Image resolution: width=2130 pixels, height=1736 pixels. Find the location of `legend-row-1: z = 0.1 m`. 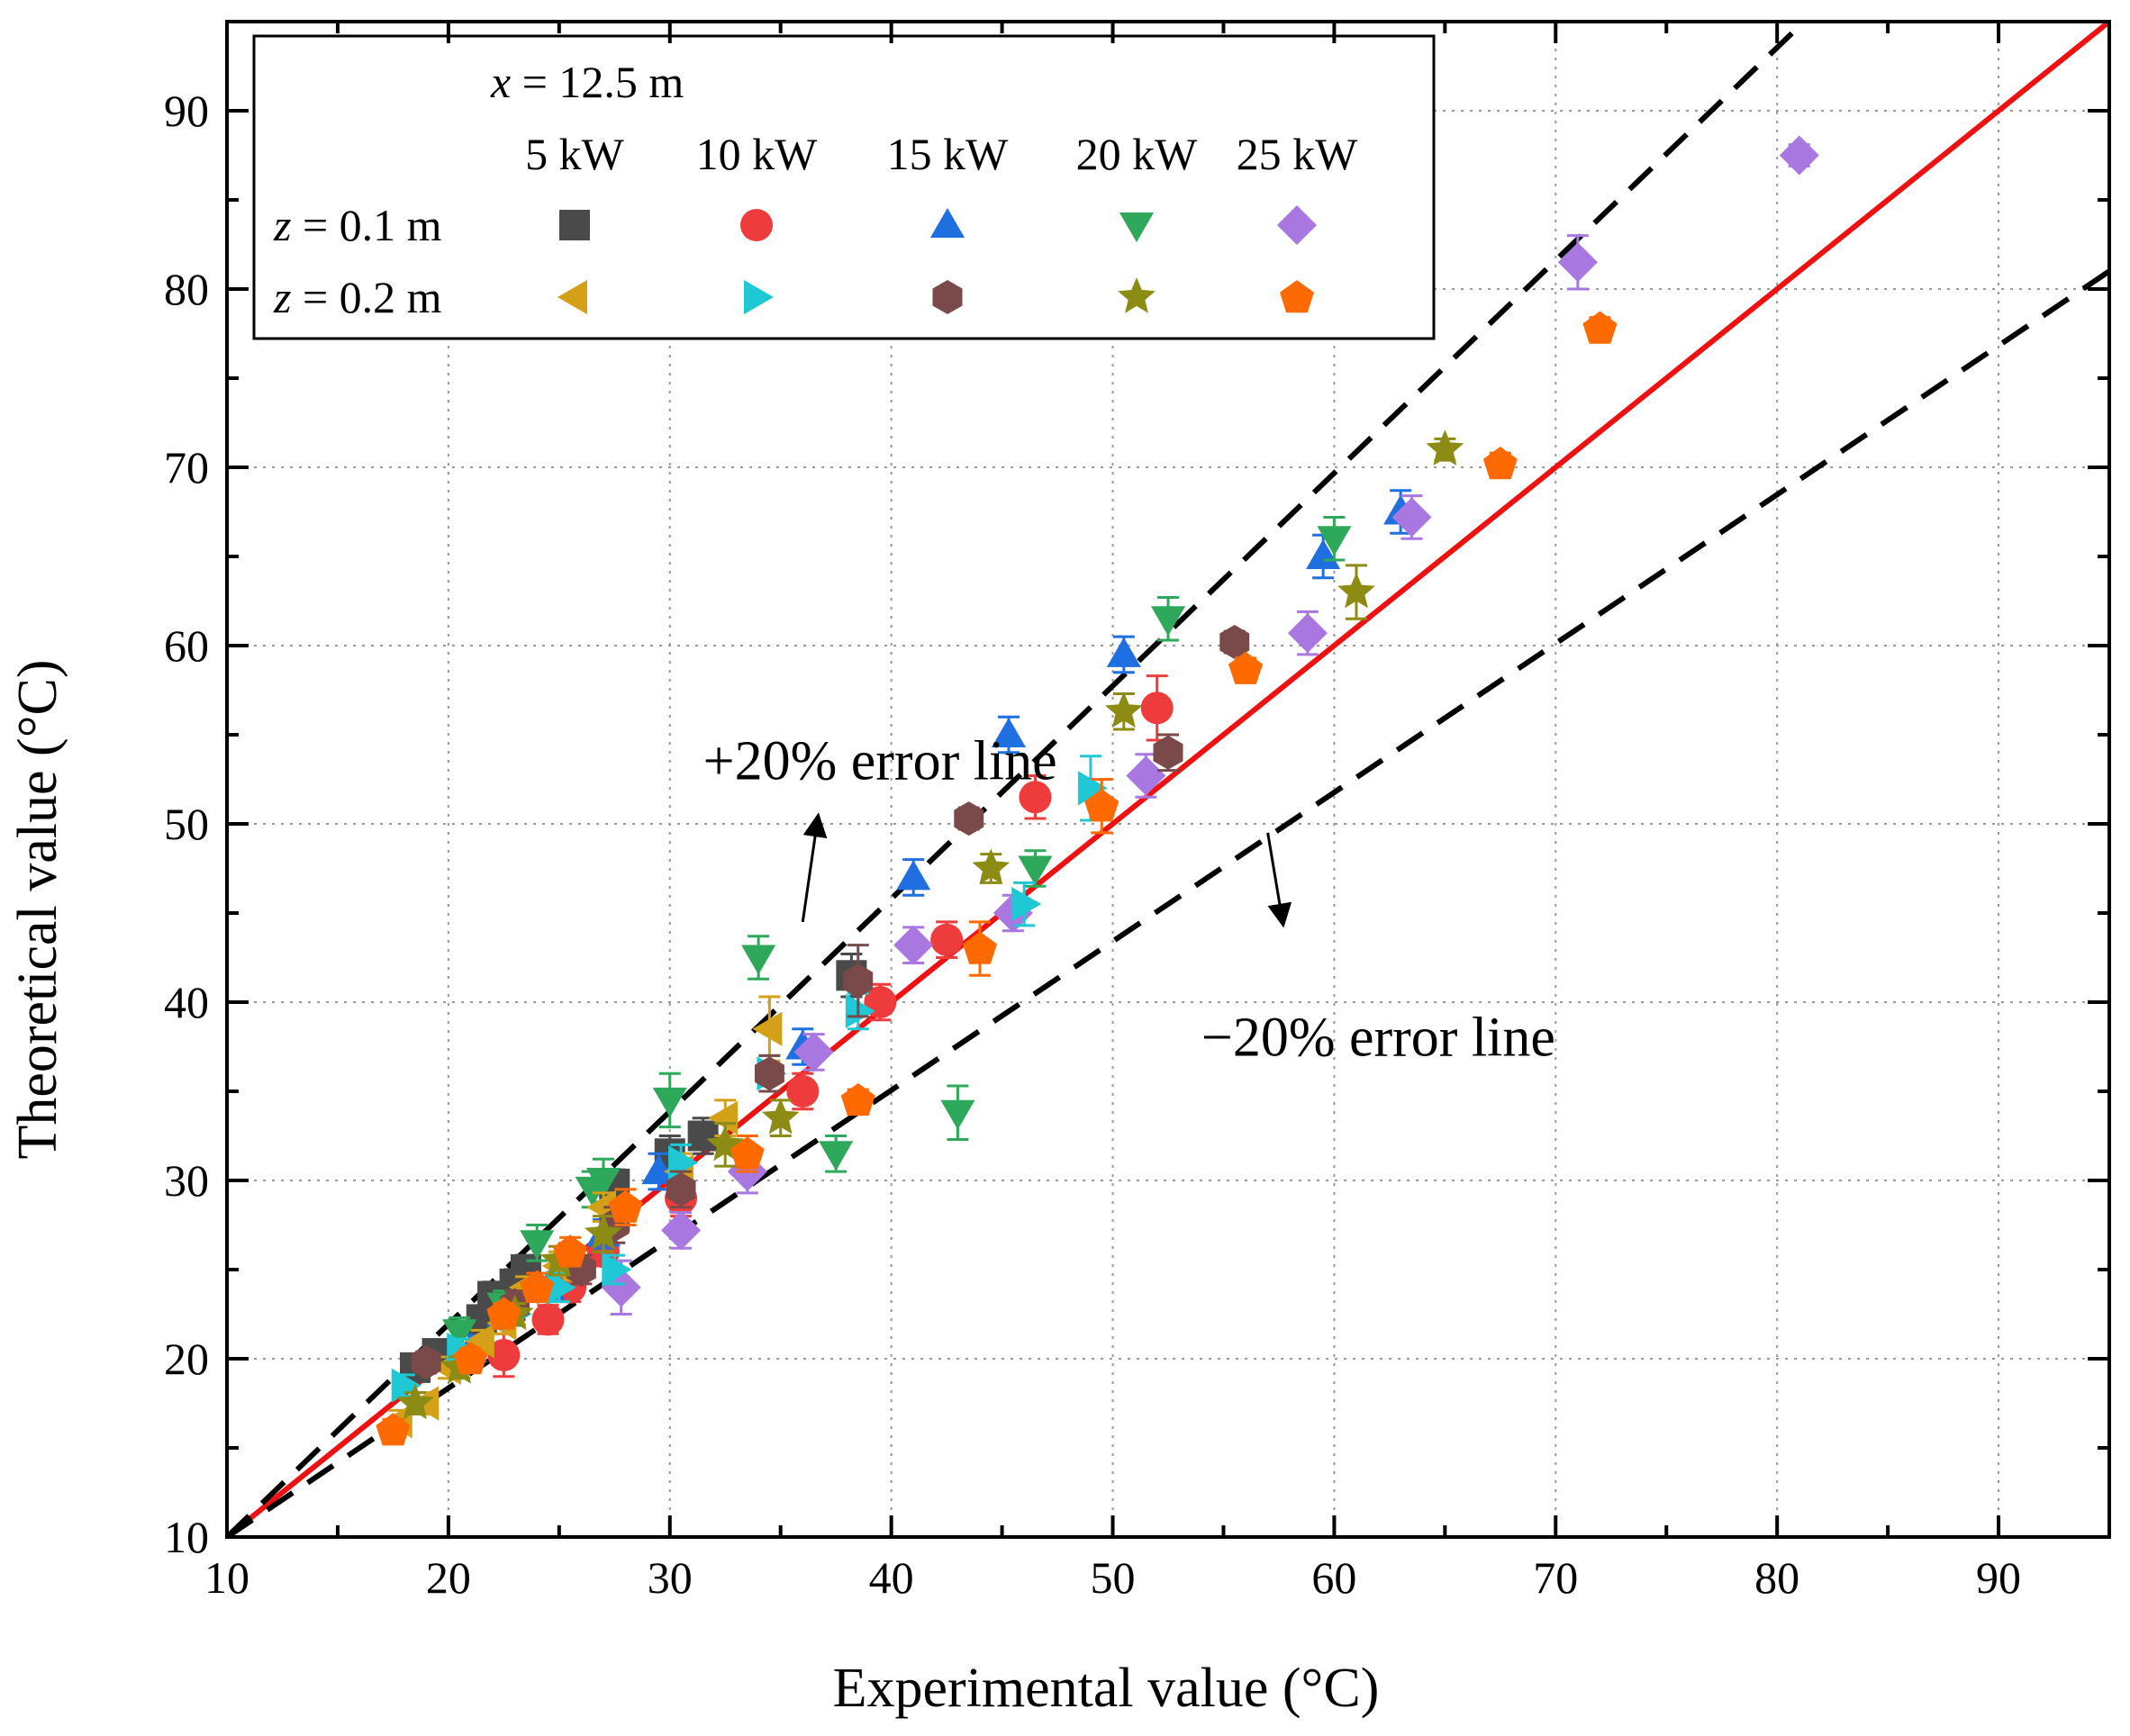

legend-row-1: z = 0.1 m is located at coordinates (357, 225).